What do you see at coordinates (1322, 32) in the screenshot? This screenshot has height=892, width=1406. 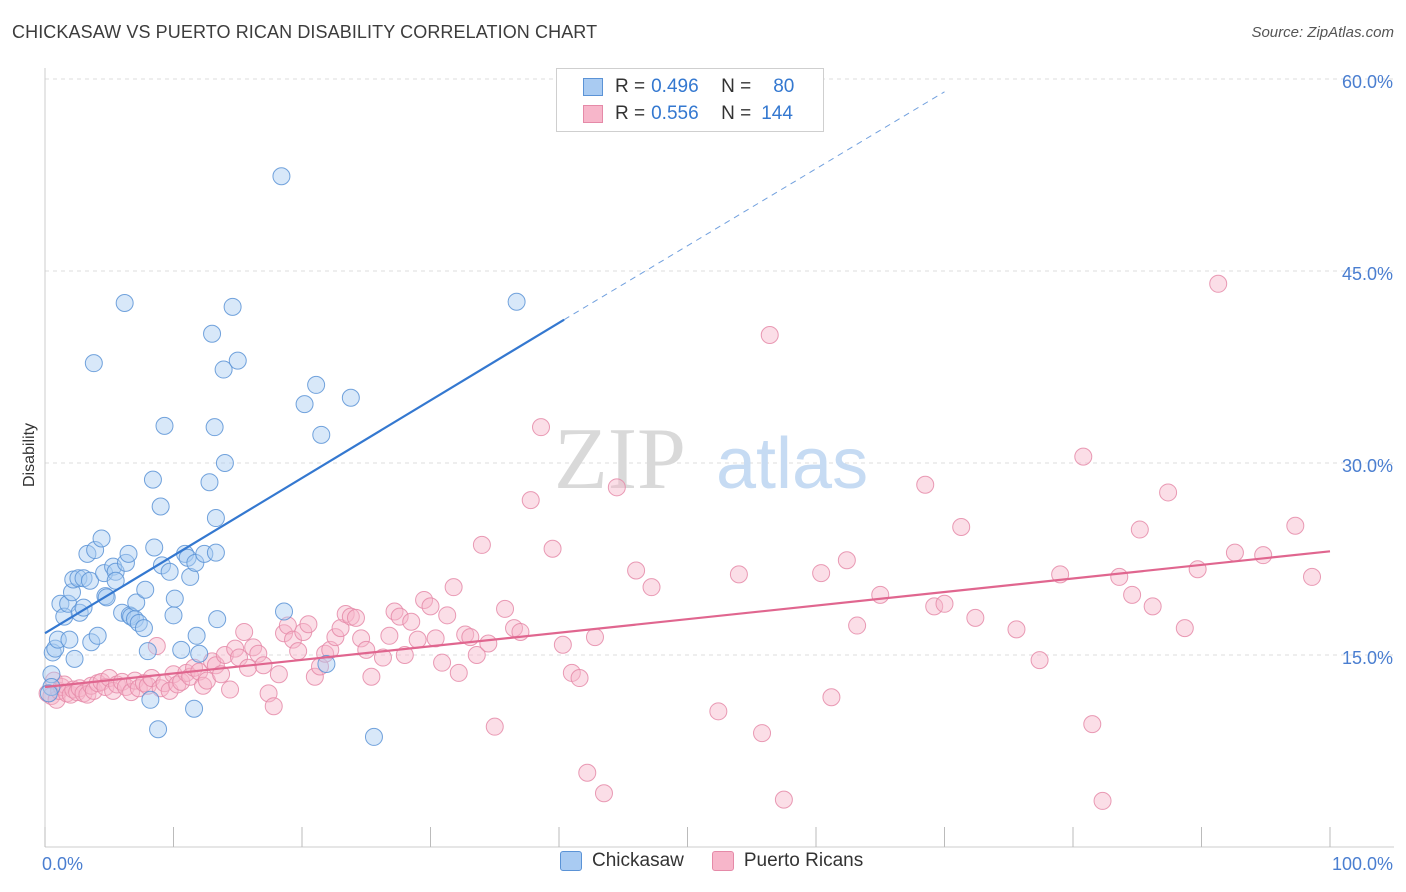 I see `source-label: Source: ZipAtlas.com` at bounding box center [1322, 32].